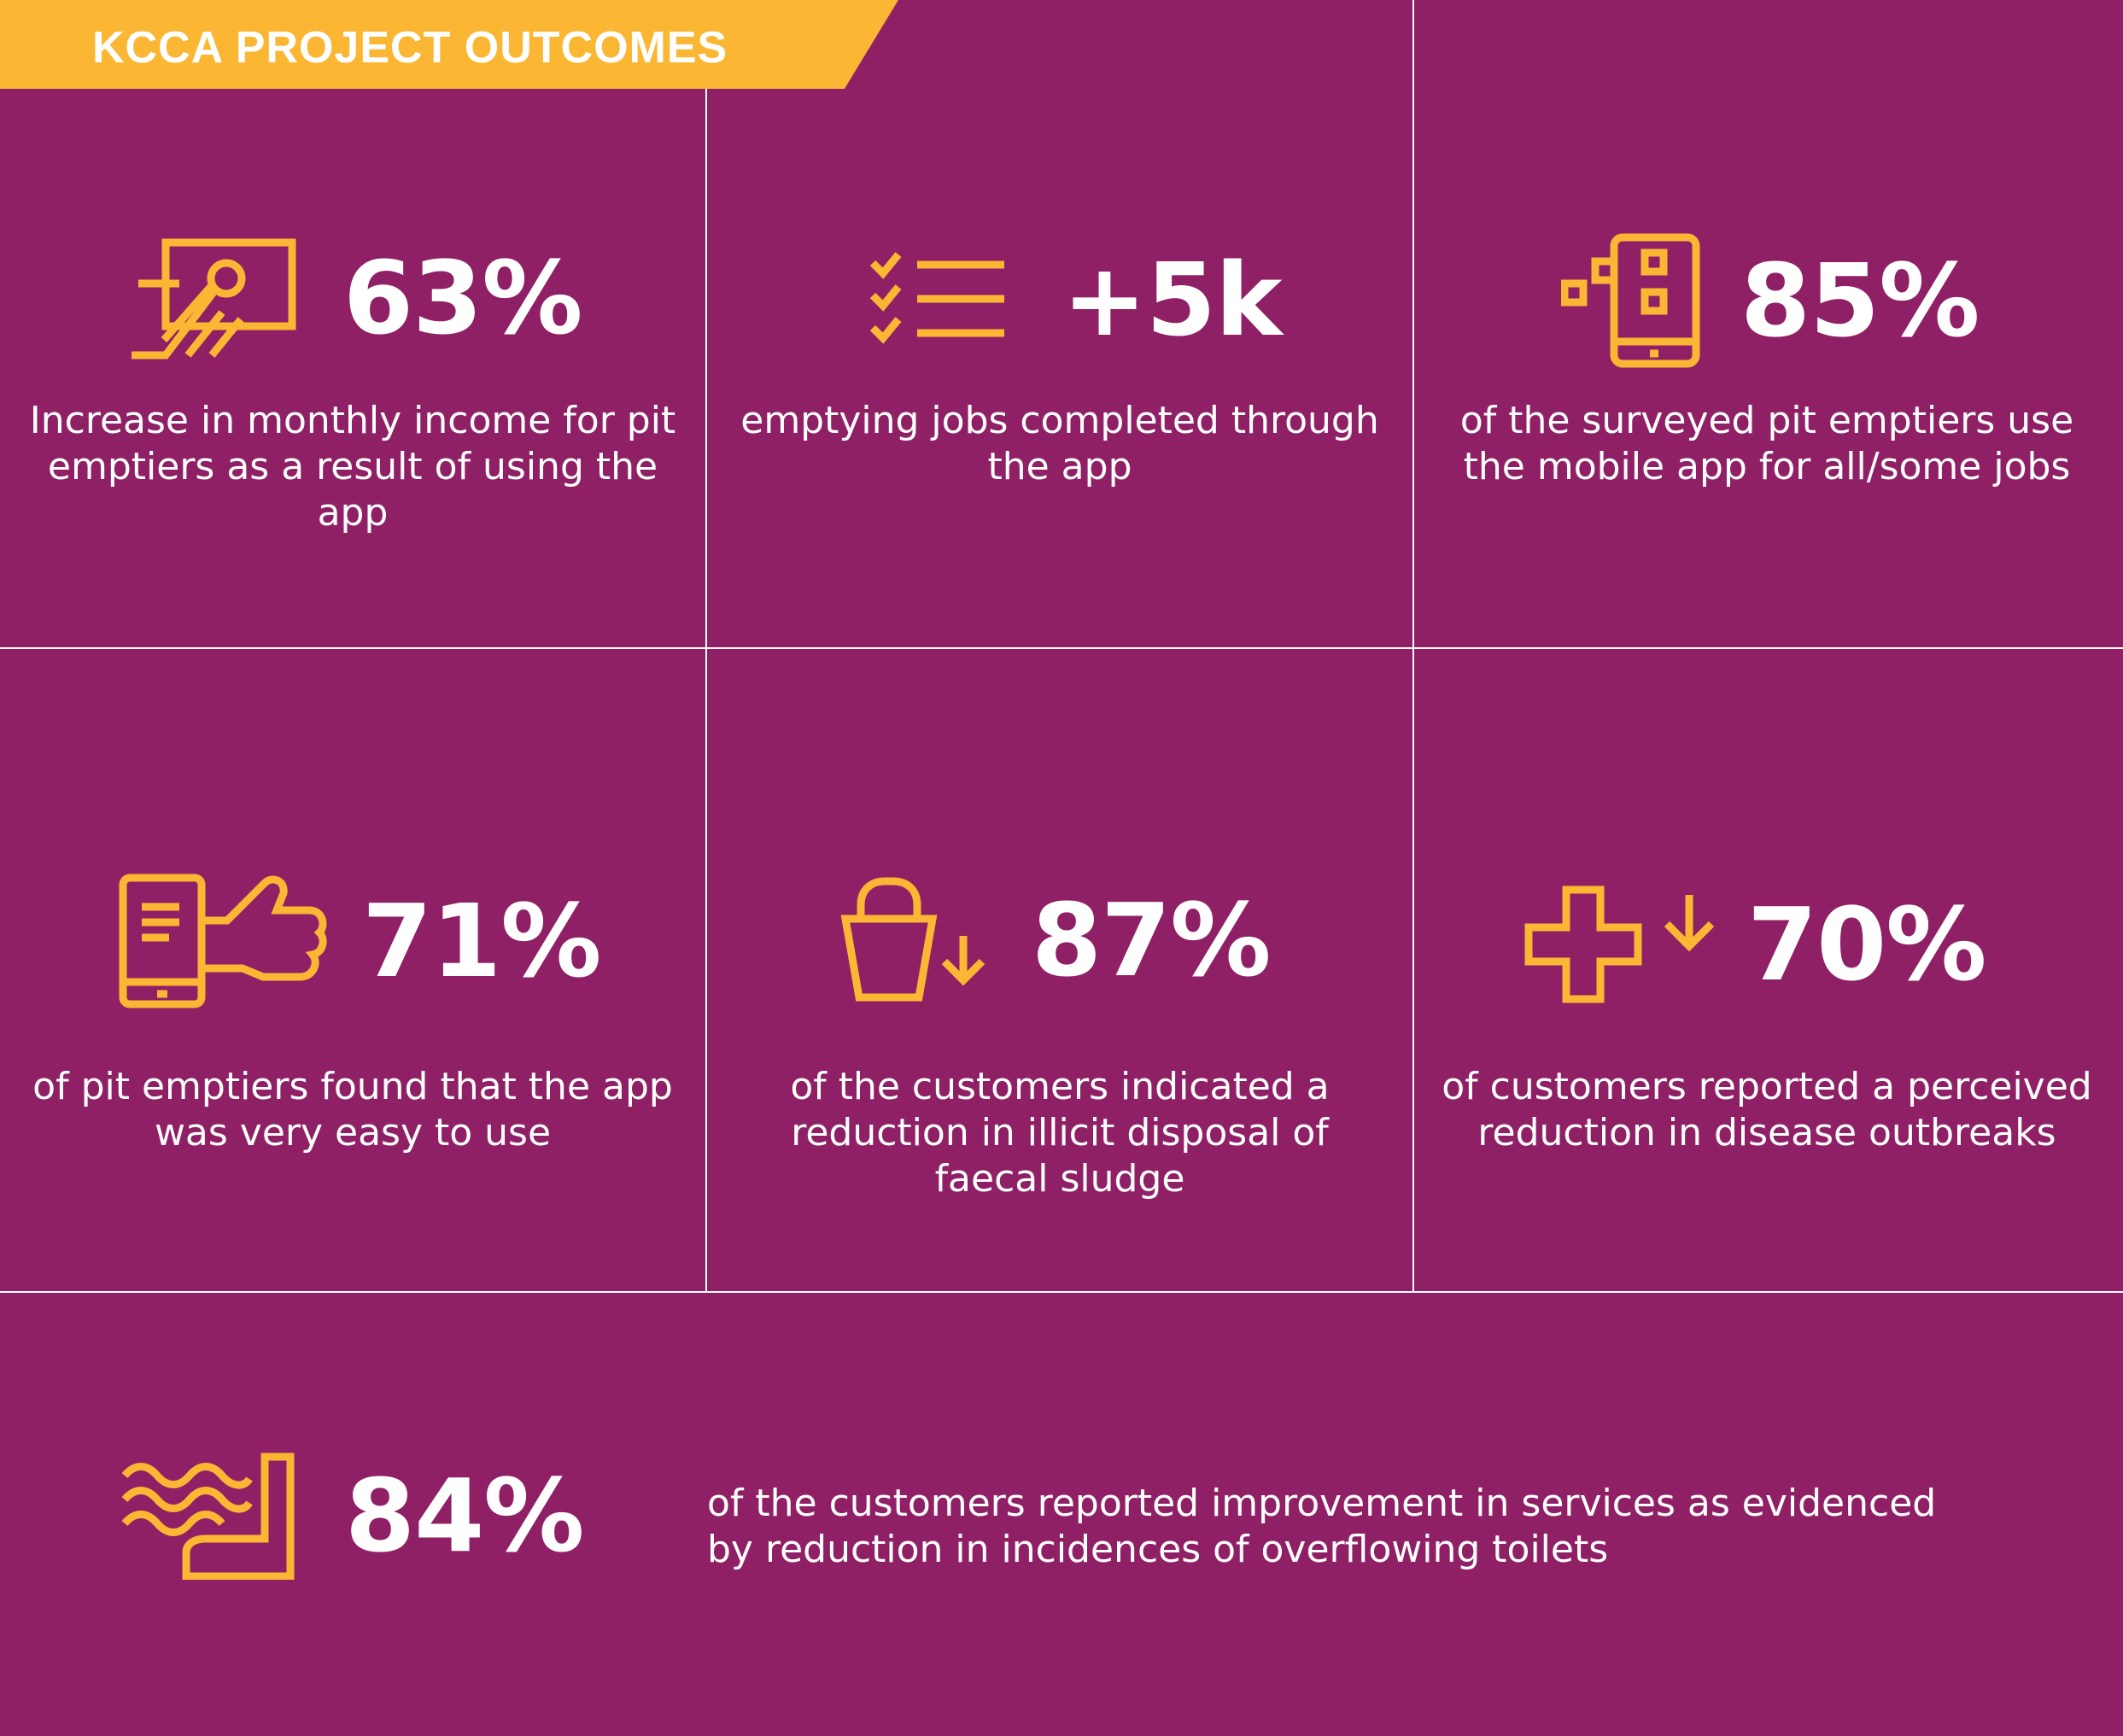 The height and width of the screenshot is (1736, 2123). I want to click on page-title: KCCA PROJECT OUTCOMES, so click(410, 48).